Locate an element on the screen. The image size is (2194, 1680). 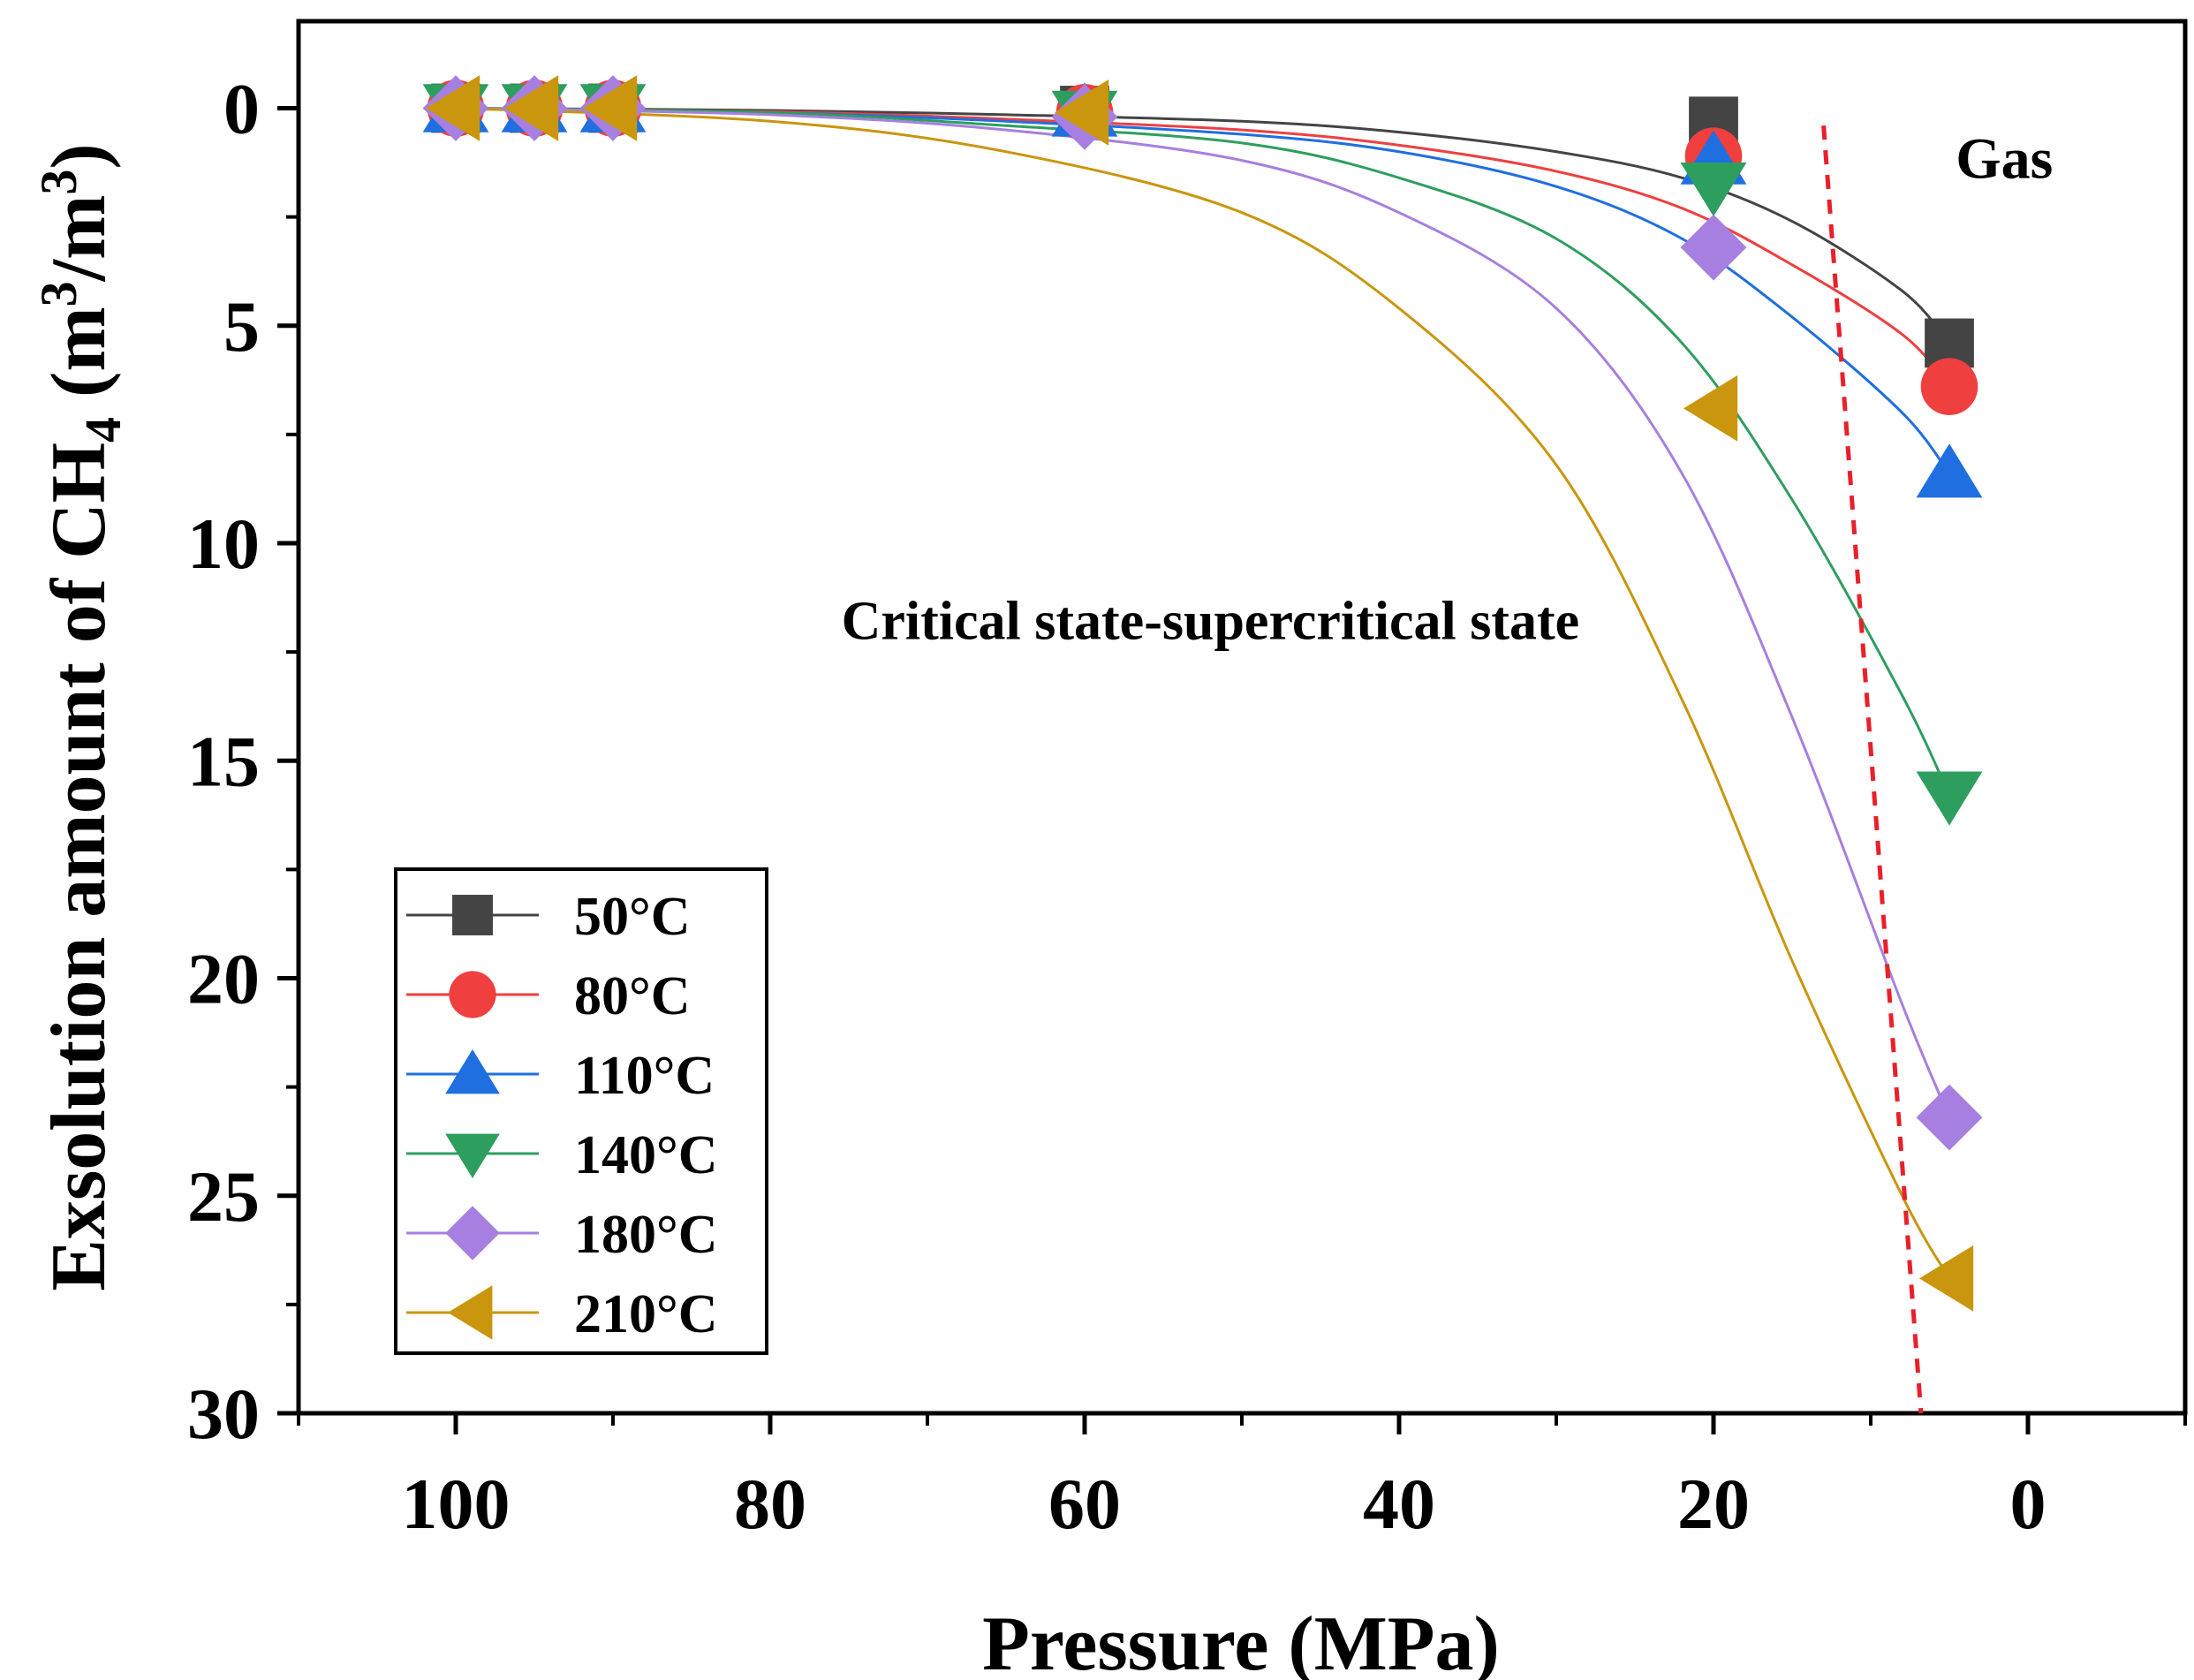
y-axis-title-sup1: 3 is located at coordinates (59, 293).